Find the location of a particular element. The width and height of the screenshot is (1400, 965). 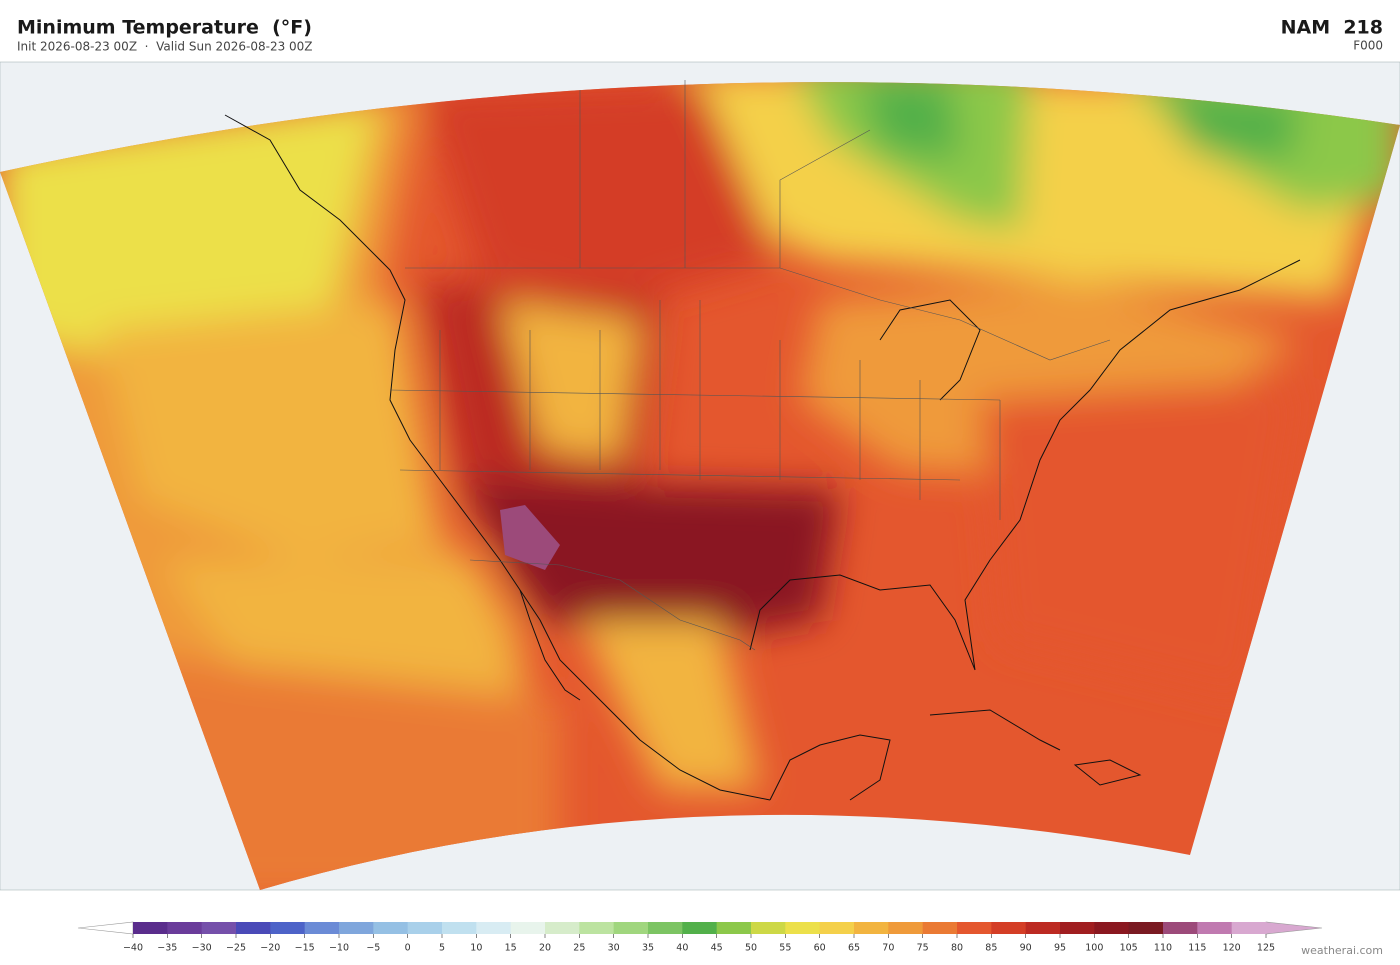

colorbar-tick-label: −25 is located at coordinates (236, 948).